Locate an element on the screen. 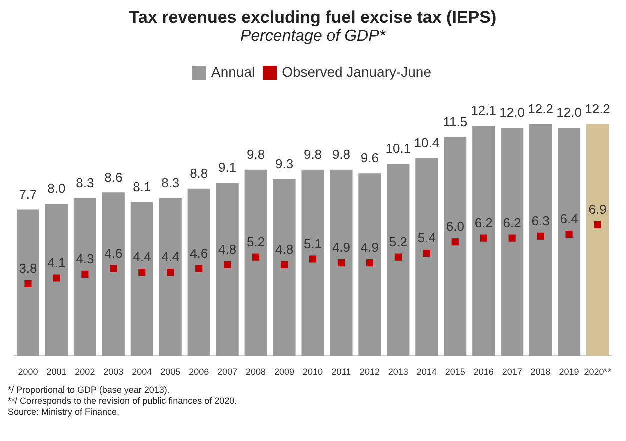 The height and width of the screenshot is (441, 626). text: */ Proportional to GDP (base year 2013). is located at coordinates (89, 390).